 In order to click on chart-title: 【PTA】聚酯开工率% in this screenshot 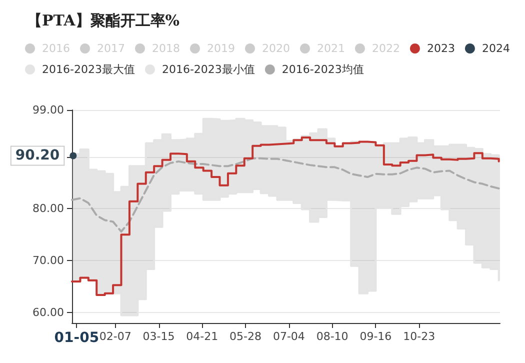, I will do `click(103, 21)`.